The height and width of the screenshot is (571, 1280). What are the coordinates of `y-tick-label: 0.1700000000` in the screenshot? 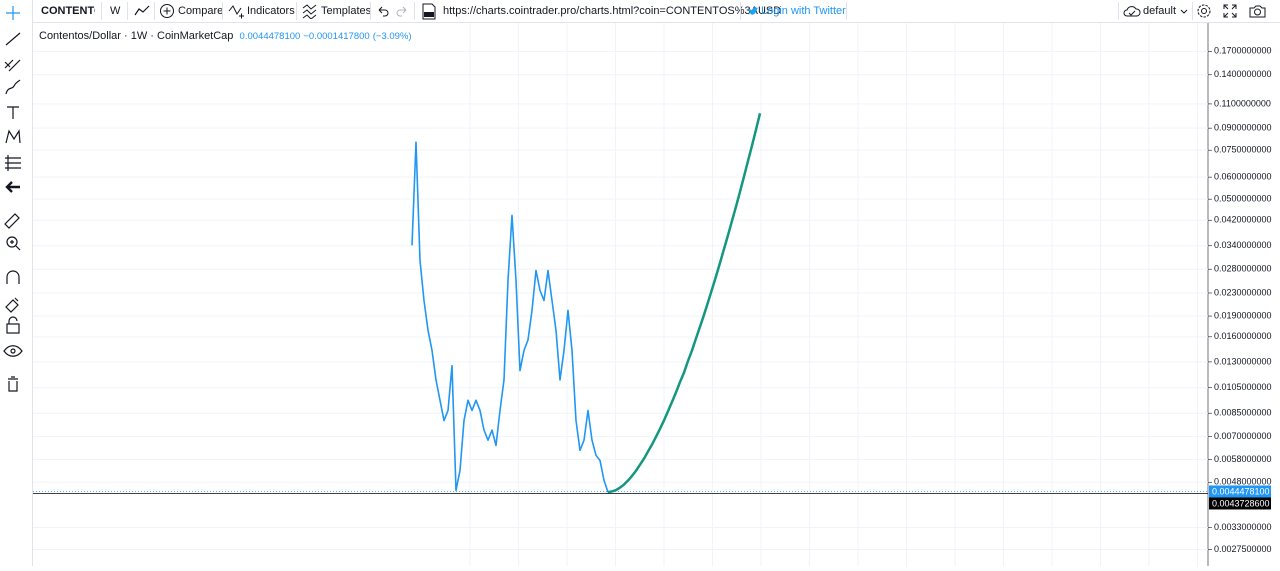 It's located at (1243, 51).